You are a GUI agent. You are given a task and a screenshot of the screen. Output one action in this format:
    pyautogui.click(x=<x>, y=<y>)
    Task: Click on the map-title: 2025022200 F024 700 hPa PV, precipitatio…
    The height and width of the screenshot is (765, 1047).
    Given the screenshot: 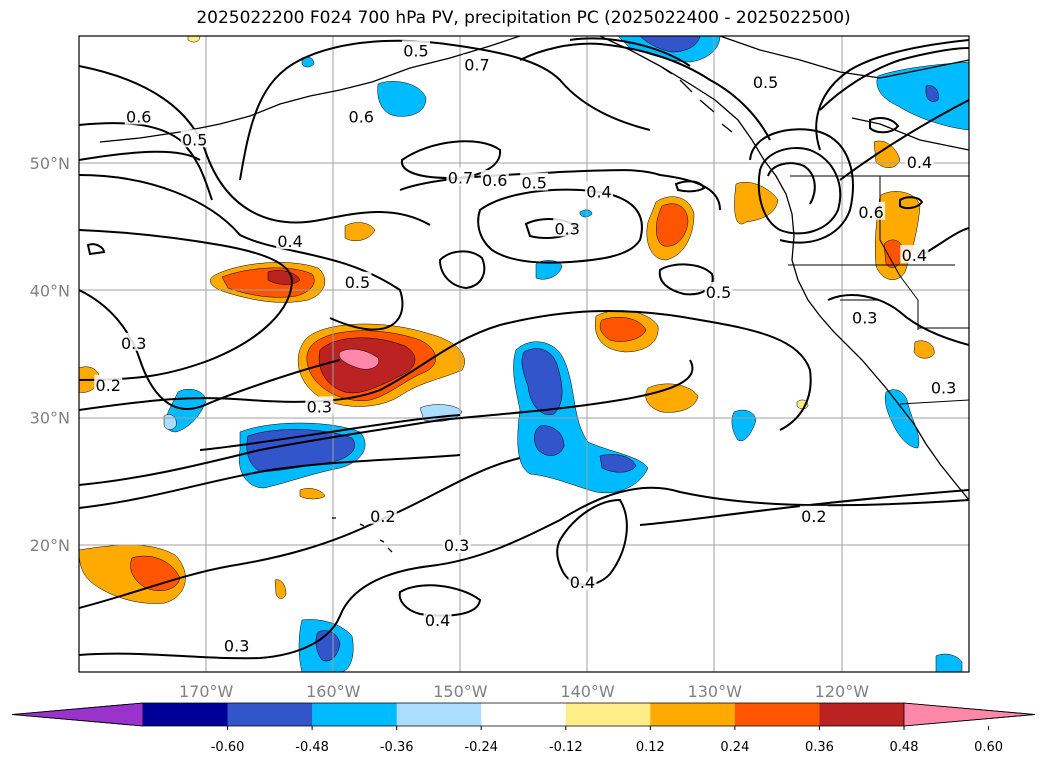 What is the action you would take?
    pyautogui.click(x=523, y=18)
    